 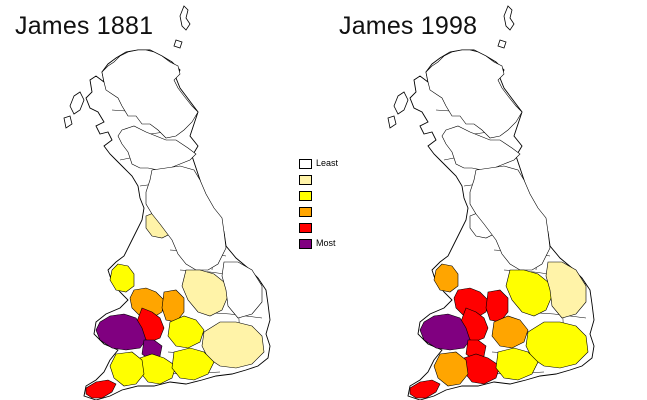 I want to click on legend-row: Least, so click(x=329, y=165).